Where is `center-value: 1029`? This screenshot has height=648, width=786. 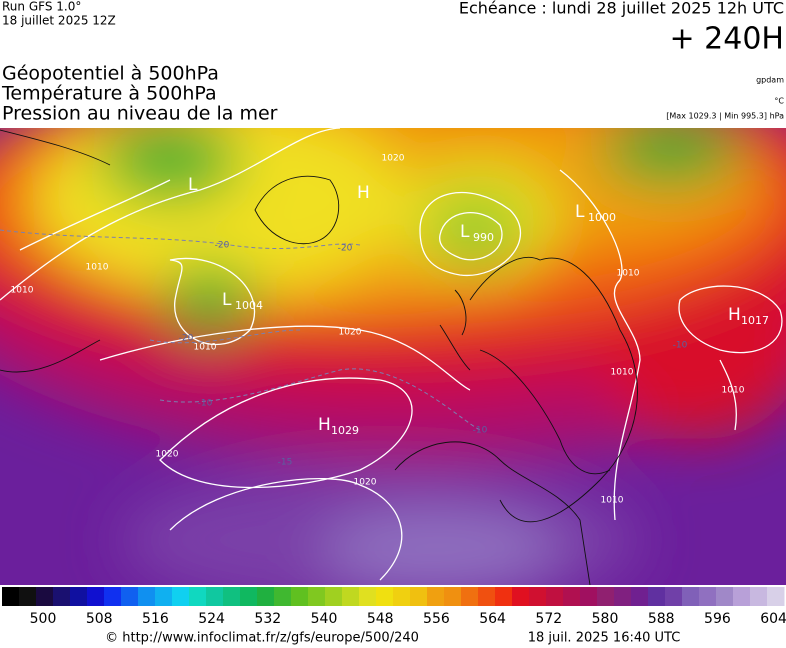
center-value: 1029 is located at coordinates (345, 430).